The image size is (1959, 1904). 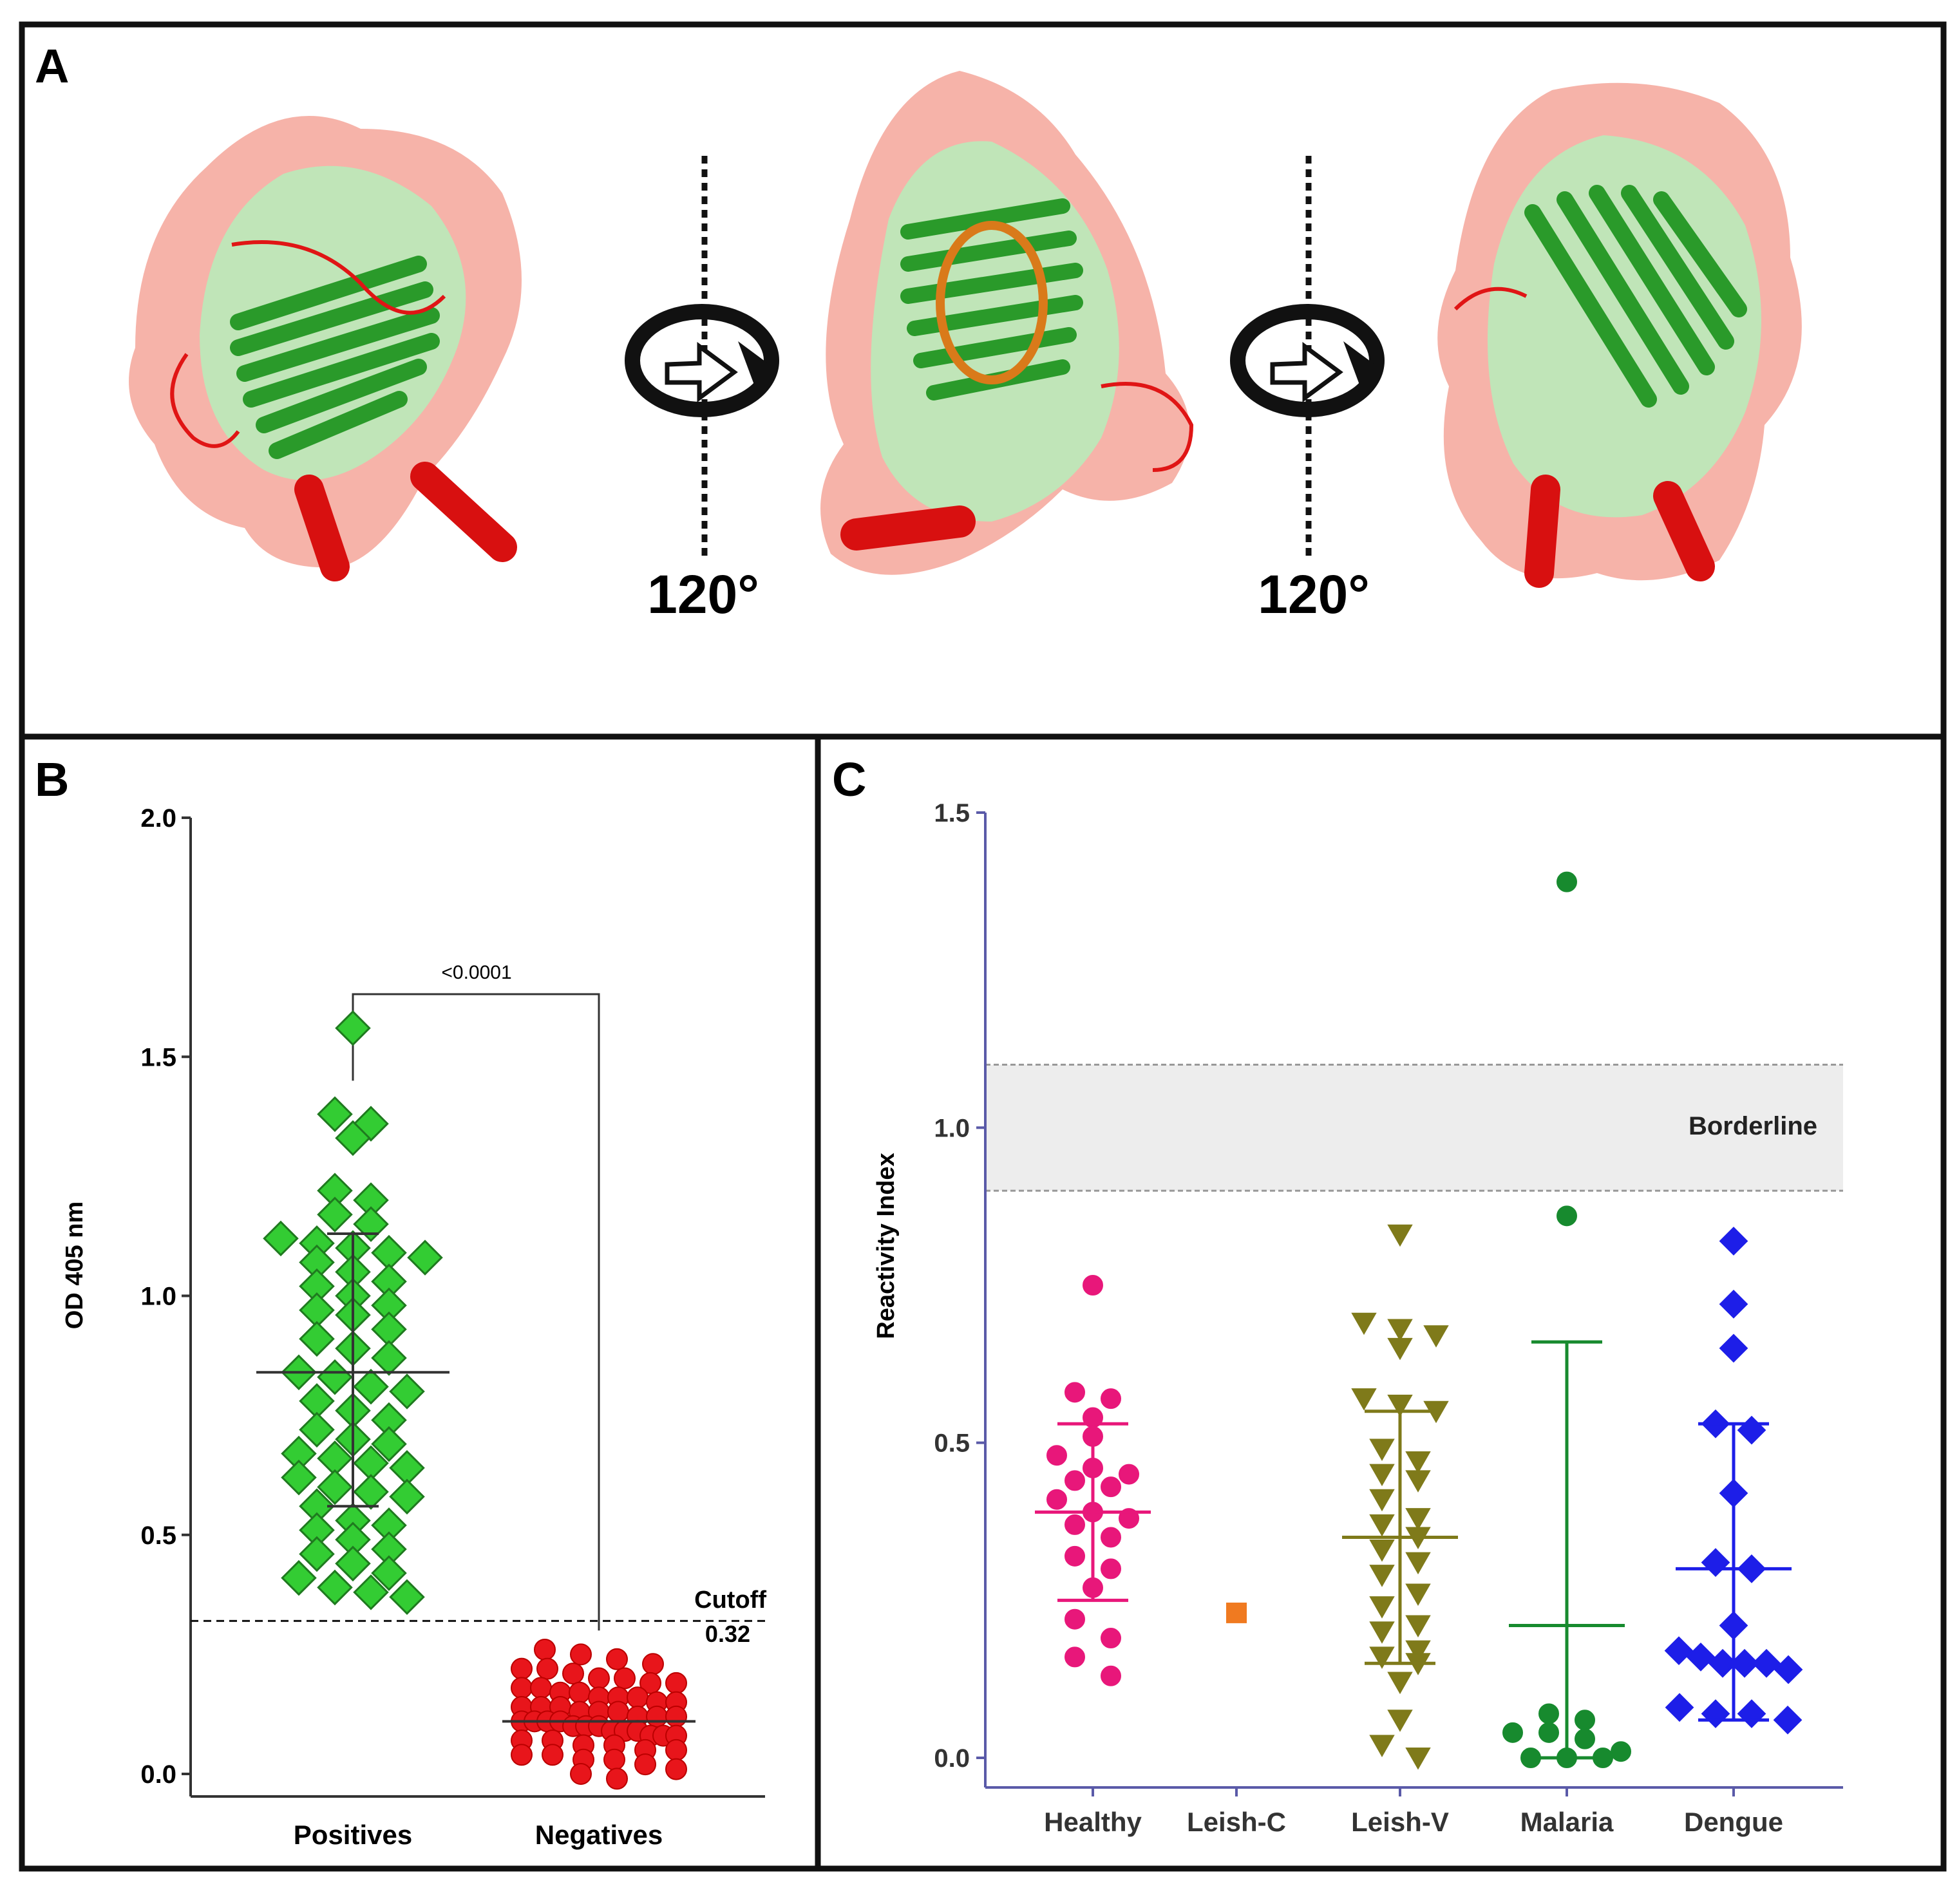 What do you see at coordinates (158, 1297) in the screenshot?
I see `y-tick-label: 1.0` at bounding box center [158, 1297].